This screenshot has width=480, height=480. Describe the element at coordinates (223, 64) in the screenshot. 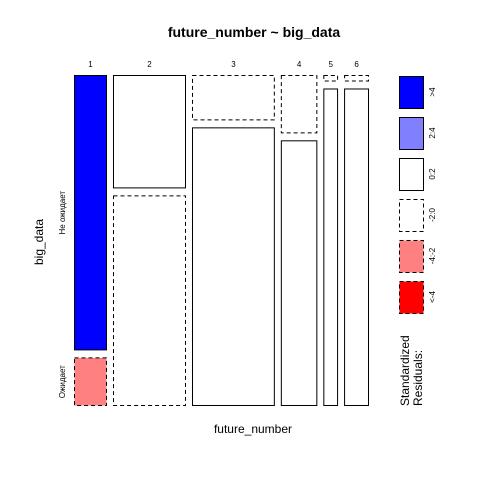

I see `x-tick-labels: 1 2 3 4 5 6` at that location.